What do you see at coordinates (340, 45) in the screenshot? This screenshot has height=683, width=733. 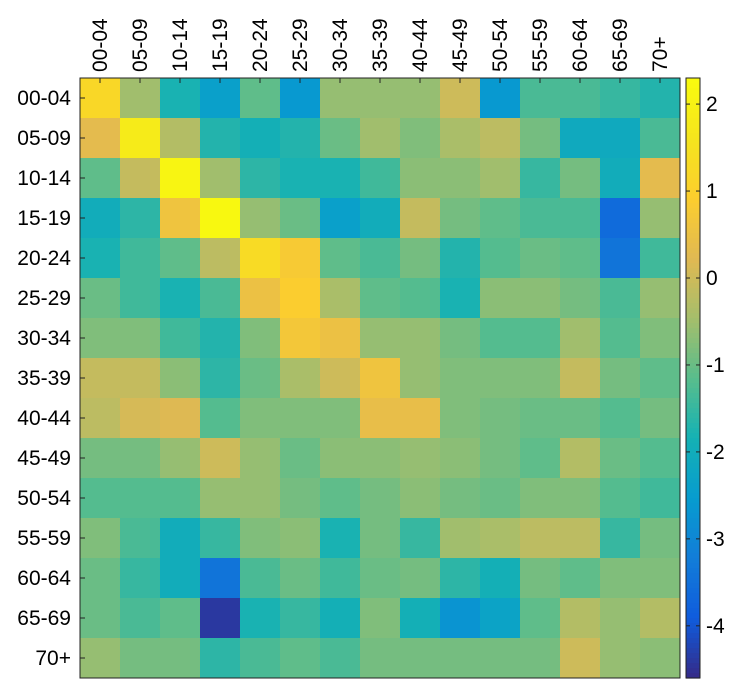 I see `x-tick-label: 30-34` at bounding box center [340, 45].